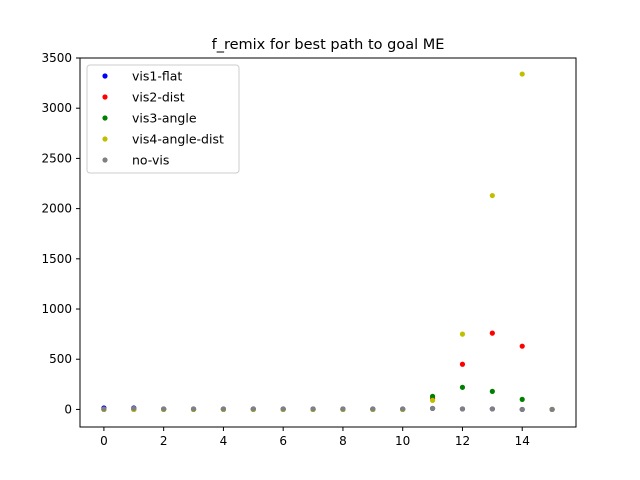 The image size is (640, 480). Describe the element at coordinates (178, 139) in the screenshot. I see `legend-label: vis4-angle-dist` at that location.